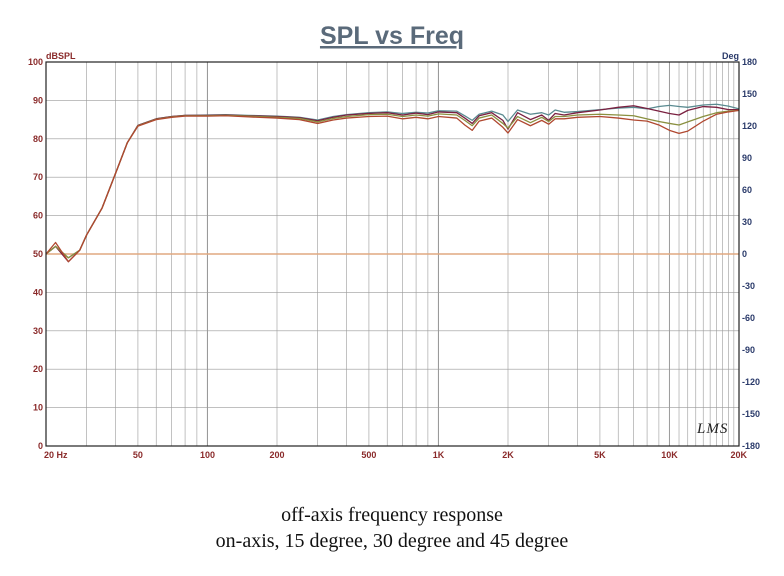 Image resolution: width=784 pixels, height=576 pixels. What do you see at coordinates (276, 455) in the screenshot?
I see `x-tick-label: 200` at bounding box center [276, 455].